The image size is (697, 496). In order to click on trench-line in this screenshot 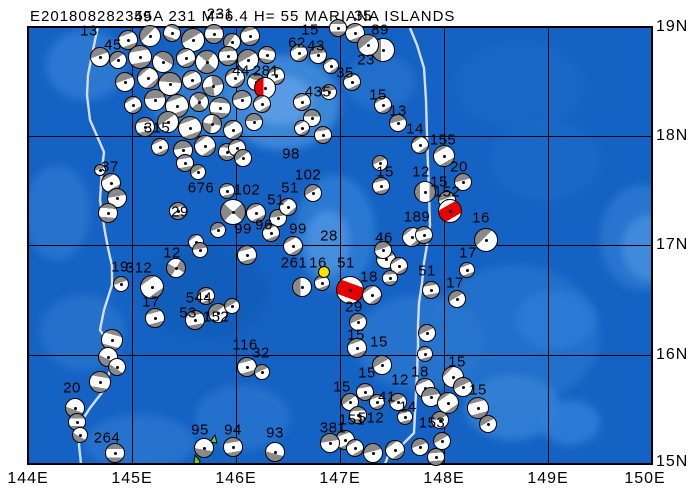, I will do `click(97, 245)`.